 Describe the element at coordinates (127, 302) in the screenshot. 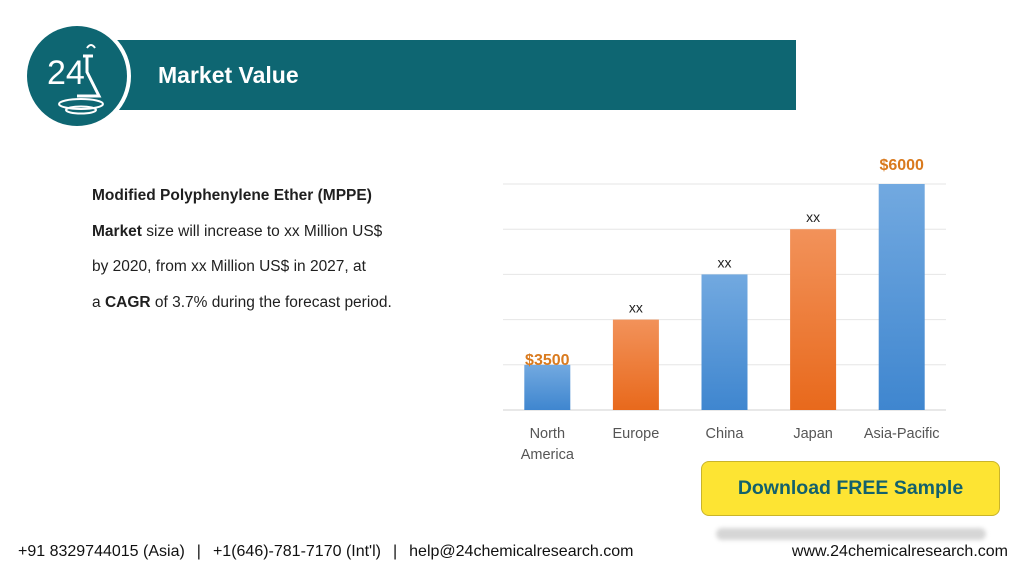

I see `desc-cagr-word: CAGR` at that location.